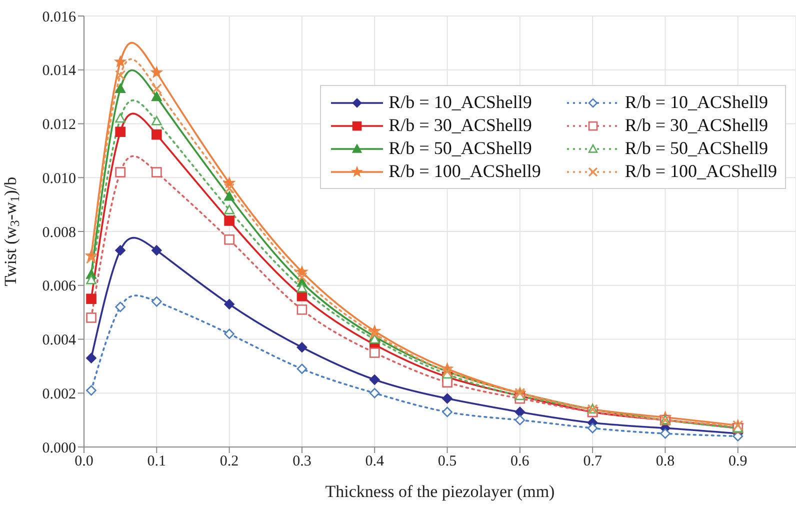  What do you see at coordinates (59, 178) in the screenshot?
I see `y-tick-label: 0.010` at bounding box center [59, 178].